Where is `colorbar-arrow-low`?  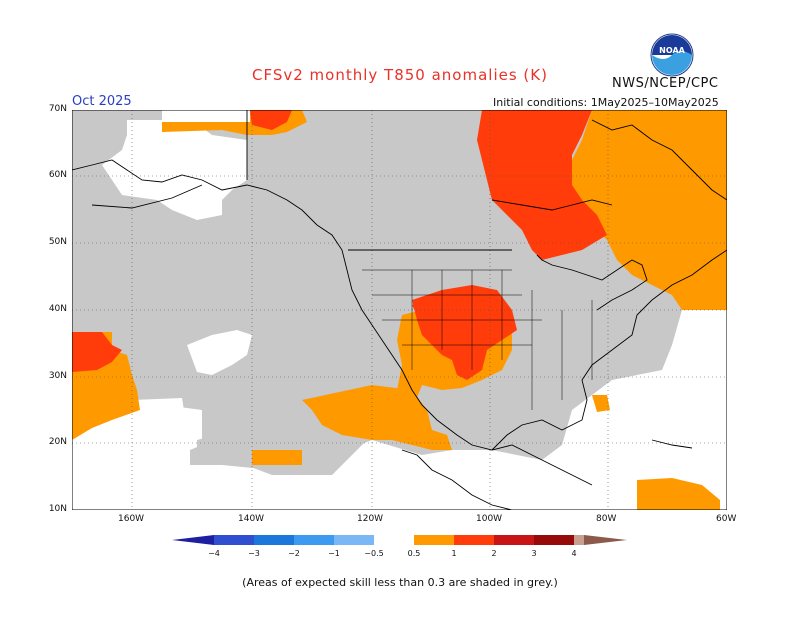
colorbar-arrow-low is located at coordinates (193, 540).